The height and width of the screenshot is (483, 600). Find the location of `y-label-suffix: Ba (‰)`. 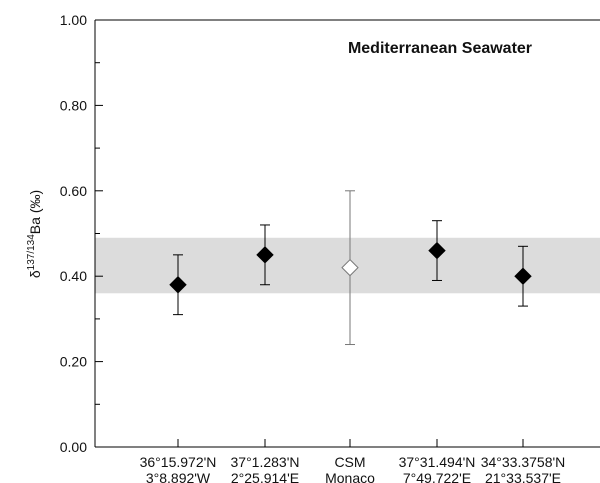

y-label-suffix: Ba (‰) is located at coordinates (35, 212).